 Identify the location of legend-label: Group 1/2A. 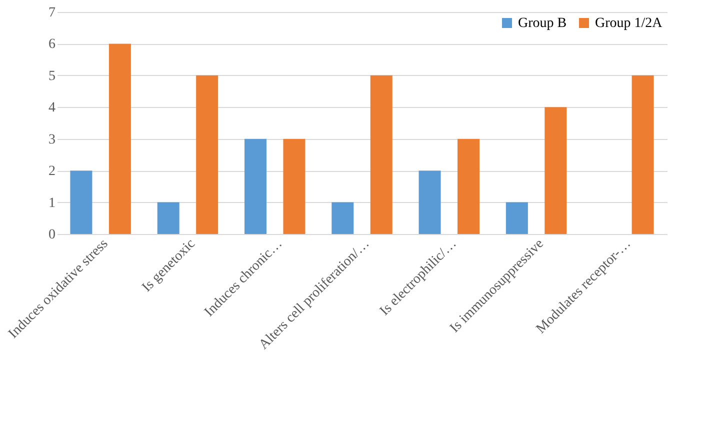
(629, 23).